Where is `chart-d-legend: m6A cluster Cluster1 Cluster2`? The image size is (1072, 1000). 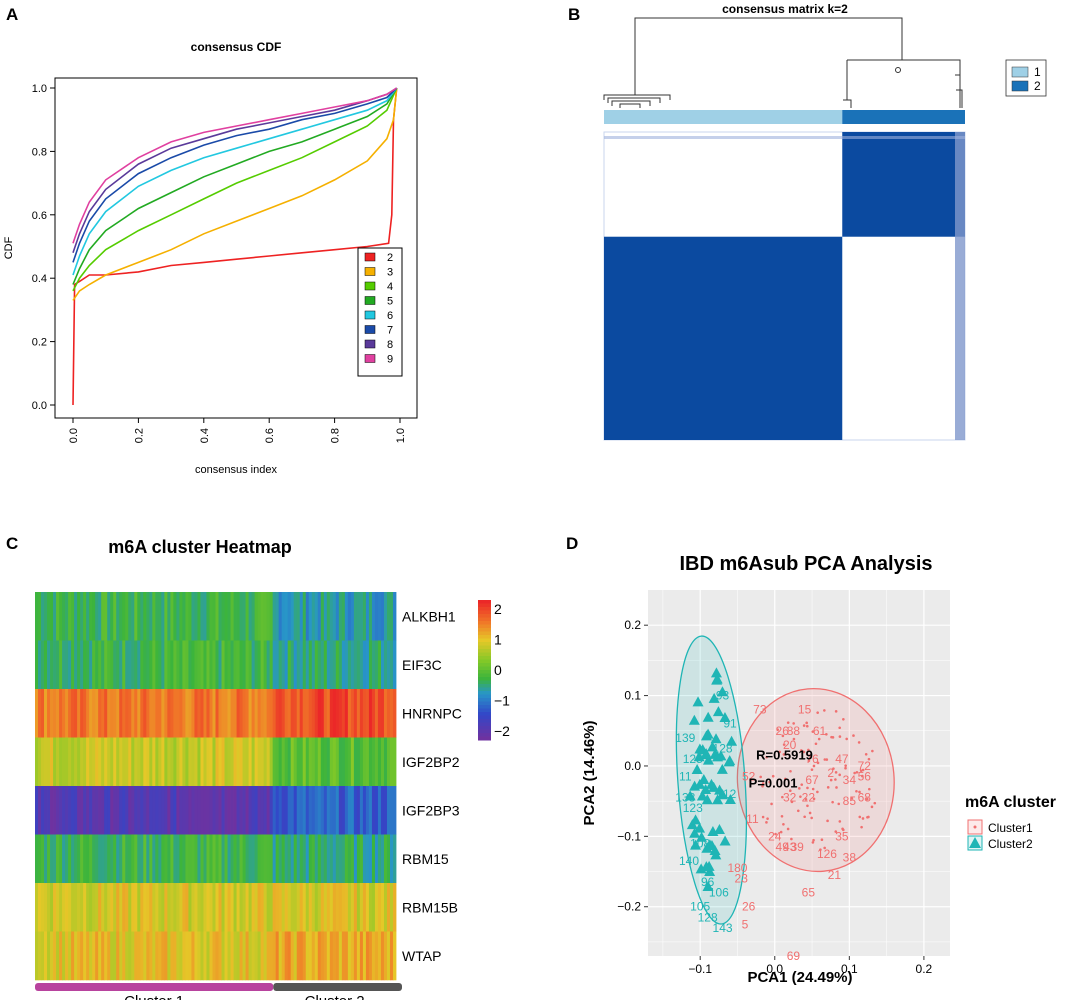
chart-d-legend: m6A cluster Cluster1 Cluster2 is located at coordinates (1010, 822).